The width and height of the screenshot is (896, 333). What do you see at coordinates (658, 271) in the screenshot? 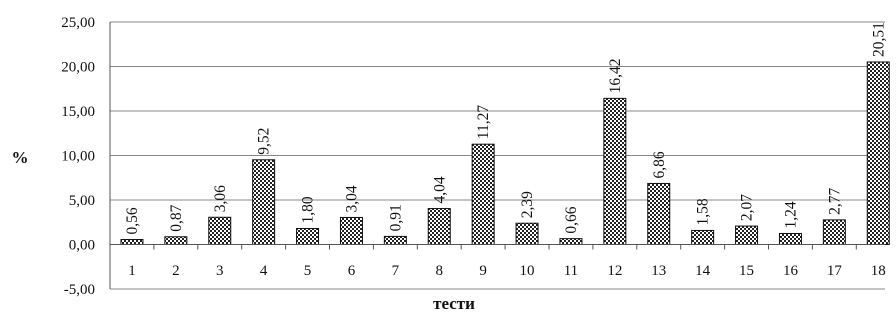
I see `x-tick-label: 13` at bounding box center [658, 271].